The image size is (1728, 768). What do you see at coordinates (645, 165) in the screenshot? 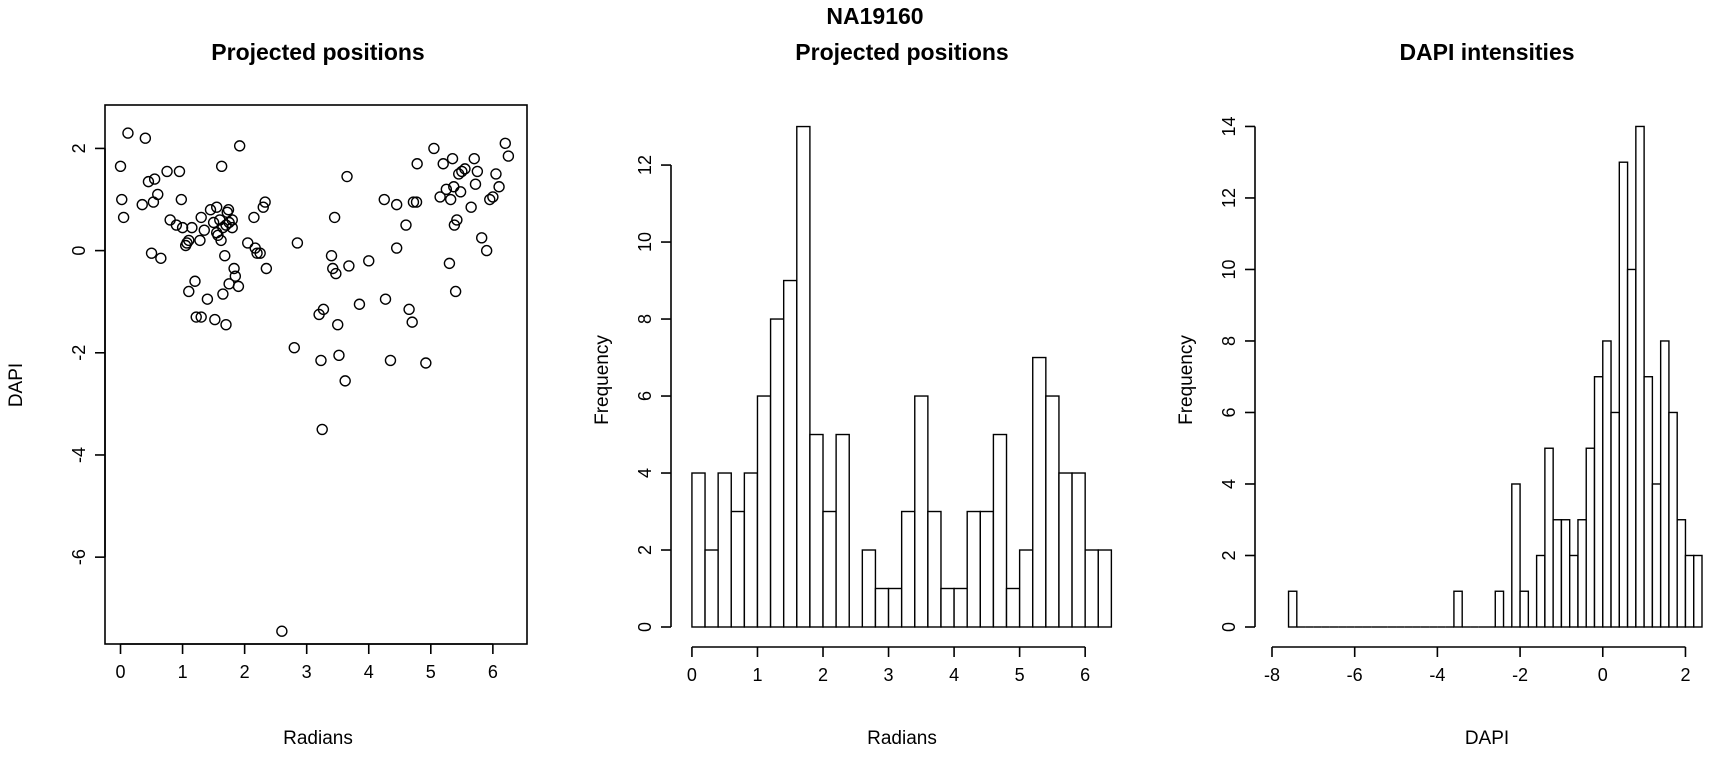
I see `hist-radians-y-tick-label: 12` at bounding box center [645, 165].